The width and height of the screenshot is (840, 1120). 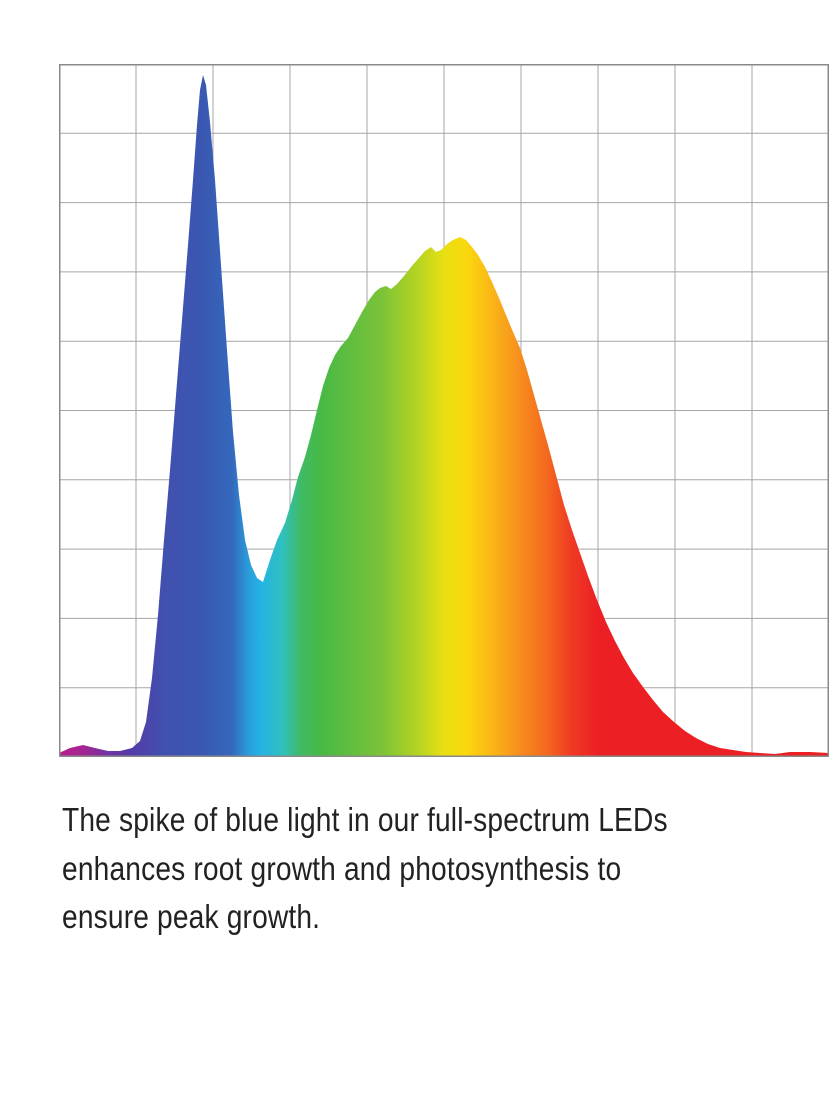 I want to click on caption-line-3: ensure peak growth., so click(x=191, y=917).